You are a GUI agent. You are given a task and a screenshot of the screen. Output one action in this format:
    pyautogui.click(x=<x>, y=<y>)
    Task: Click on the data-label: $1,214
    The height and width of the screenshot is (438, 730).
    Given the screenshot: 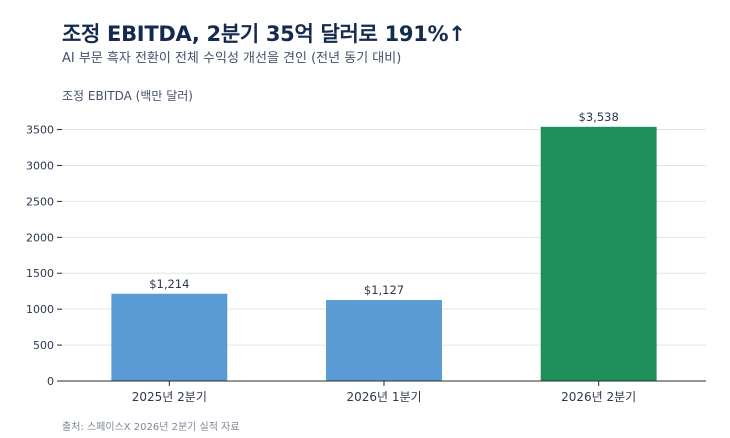 What is the action you would take?
    pyautogui.click(x=169, y=284)
    